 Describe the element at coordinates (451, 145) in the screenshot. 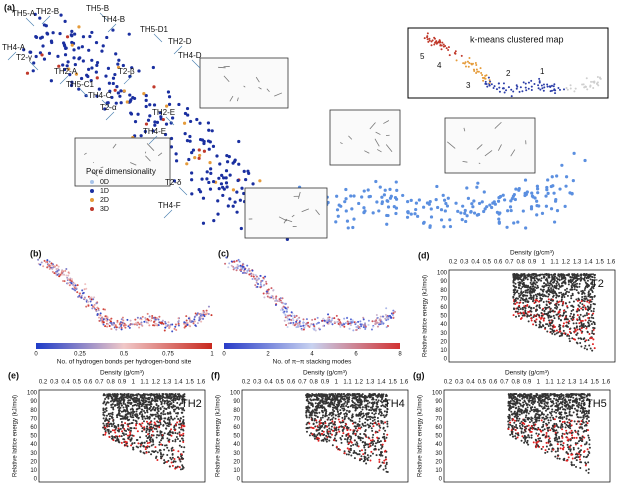

I see `structure-line` at that location.